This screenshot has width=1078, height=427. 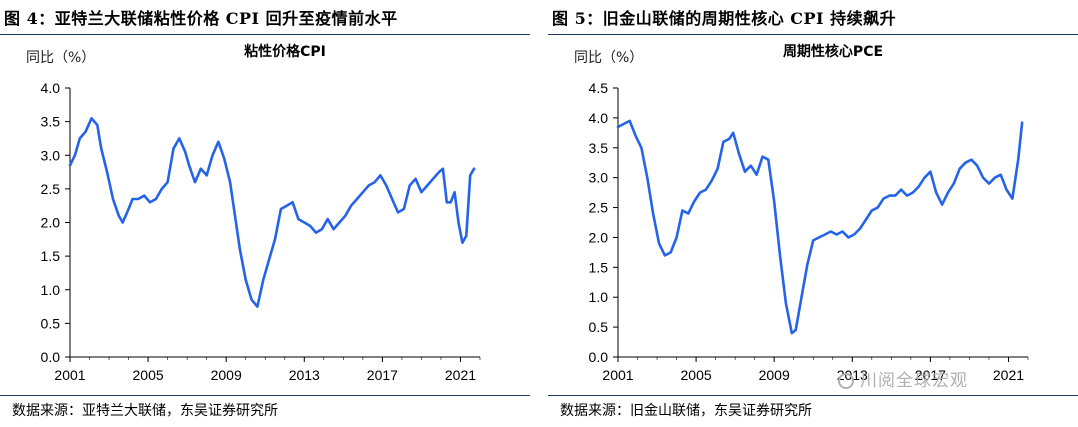 What do you see at coordinates (201, 18) in the screenshot?
I see `figure-title: 图 4：亚特兰大联储粘性价格 CPI 回升至疫情前水平` at bounding box center [201, 18].